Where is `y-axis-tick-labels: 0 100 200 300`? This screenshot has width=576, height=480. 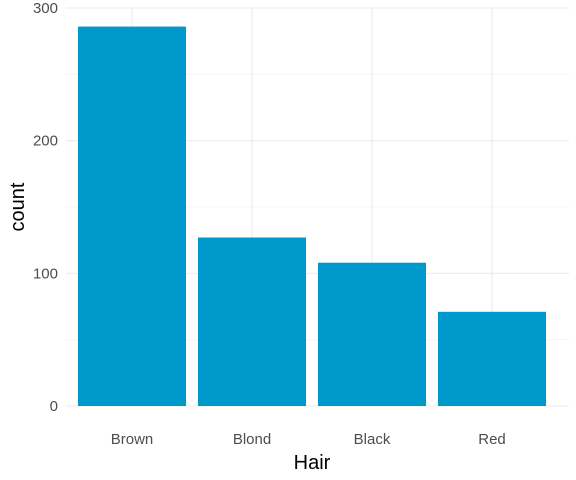
y-axis-tick-labels: 0 100 200 300 is located at coordinates (45, 207).